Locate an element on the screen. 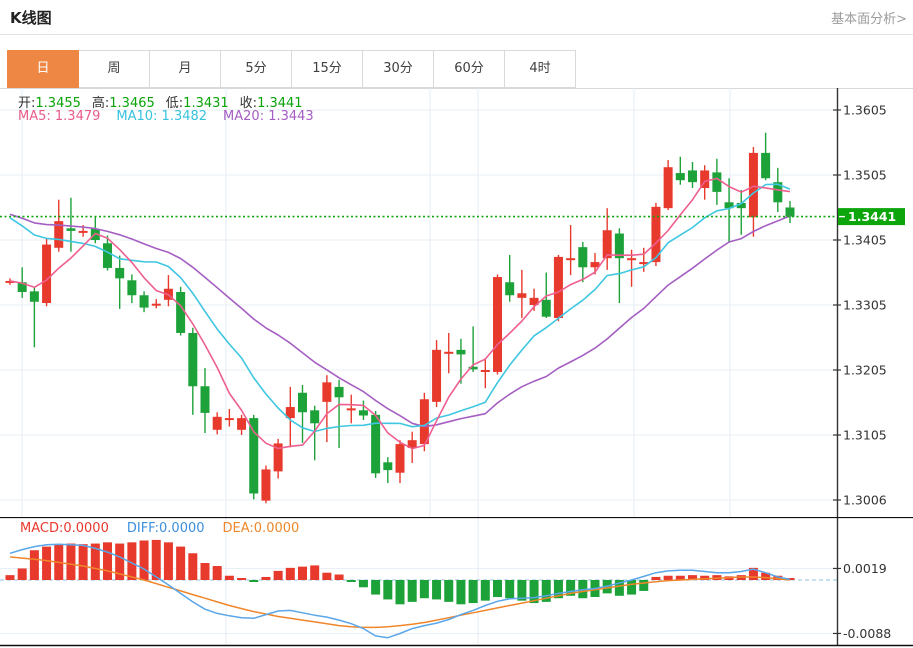 The image size is (913, 648). tab-period-7: 4时 is located at coordinates (540, 69).